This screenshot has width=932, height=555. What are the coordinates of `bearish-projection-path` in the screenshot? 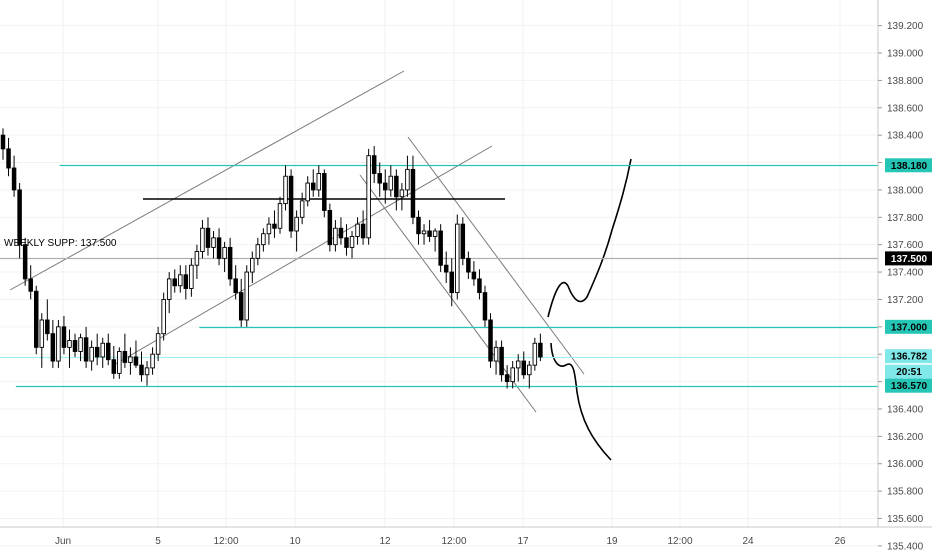 It's located at (581, 401).